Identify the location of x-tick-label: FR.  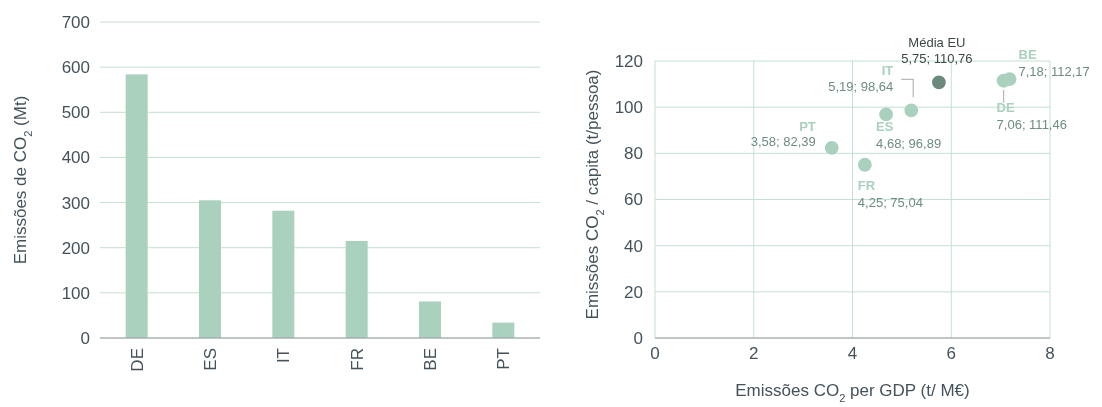
(357, 359).